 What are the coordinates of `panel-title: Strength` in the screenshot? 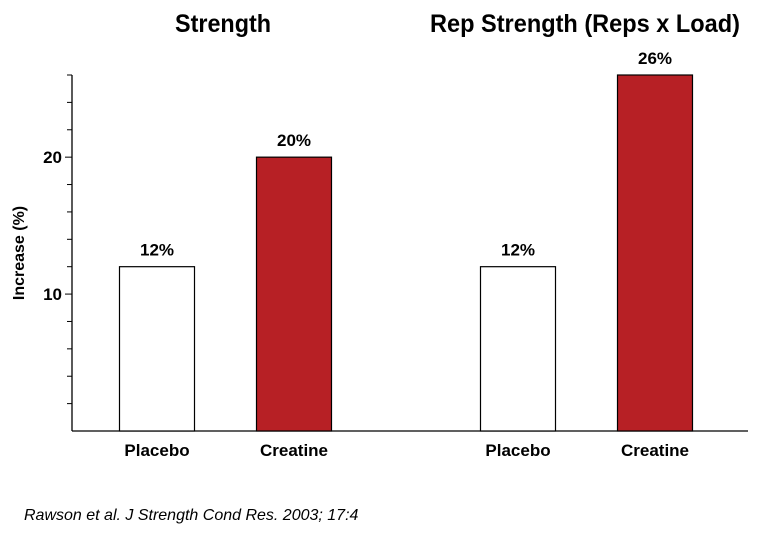 It's located at (223, 24).